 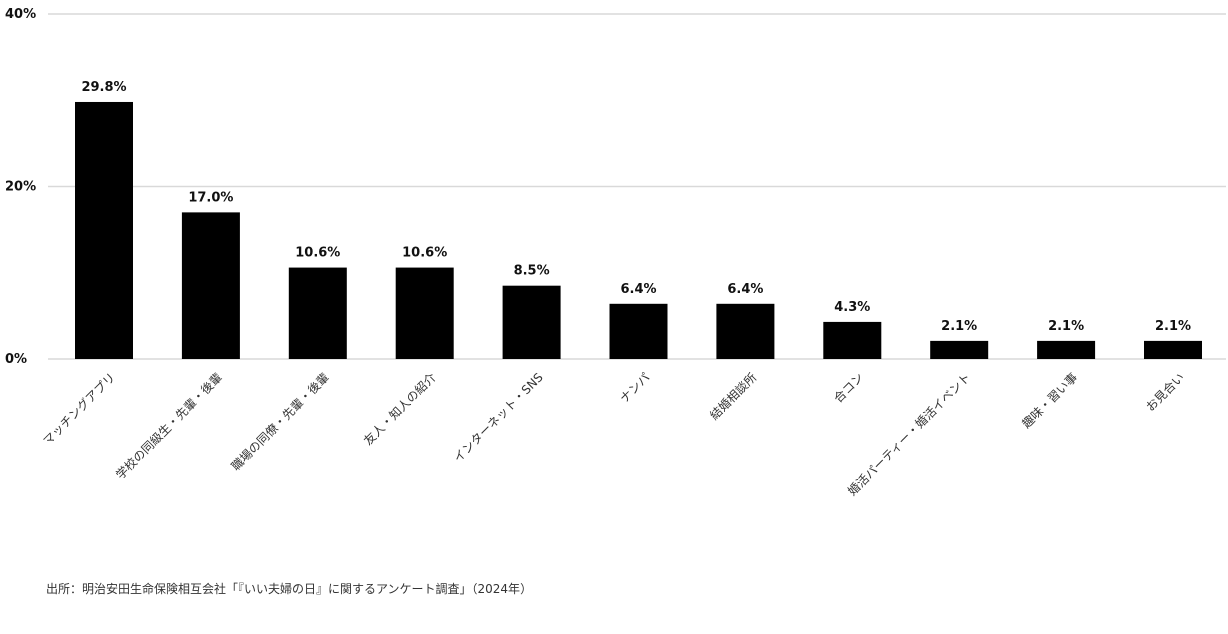 What do you see at coordinates (280, 422) in the screenshot?
I see `category-label: 職場の同僚・先輩・後輩` at bounding box center [280, 422].